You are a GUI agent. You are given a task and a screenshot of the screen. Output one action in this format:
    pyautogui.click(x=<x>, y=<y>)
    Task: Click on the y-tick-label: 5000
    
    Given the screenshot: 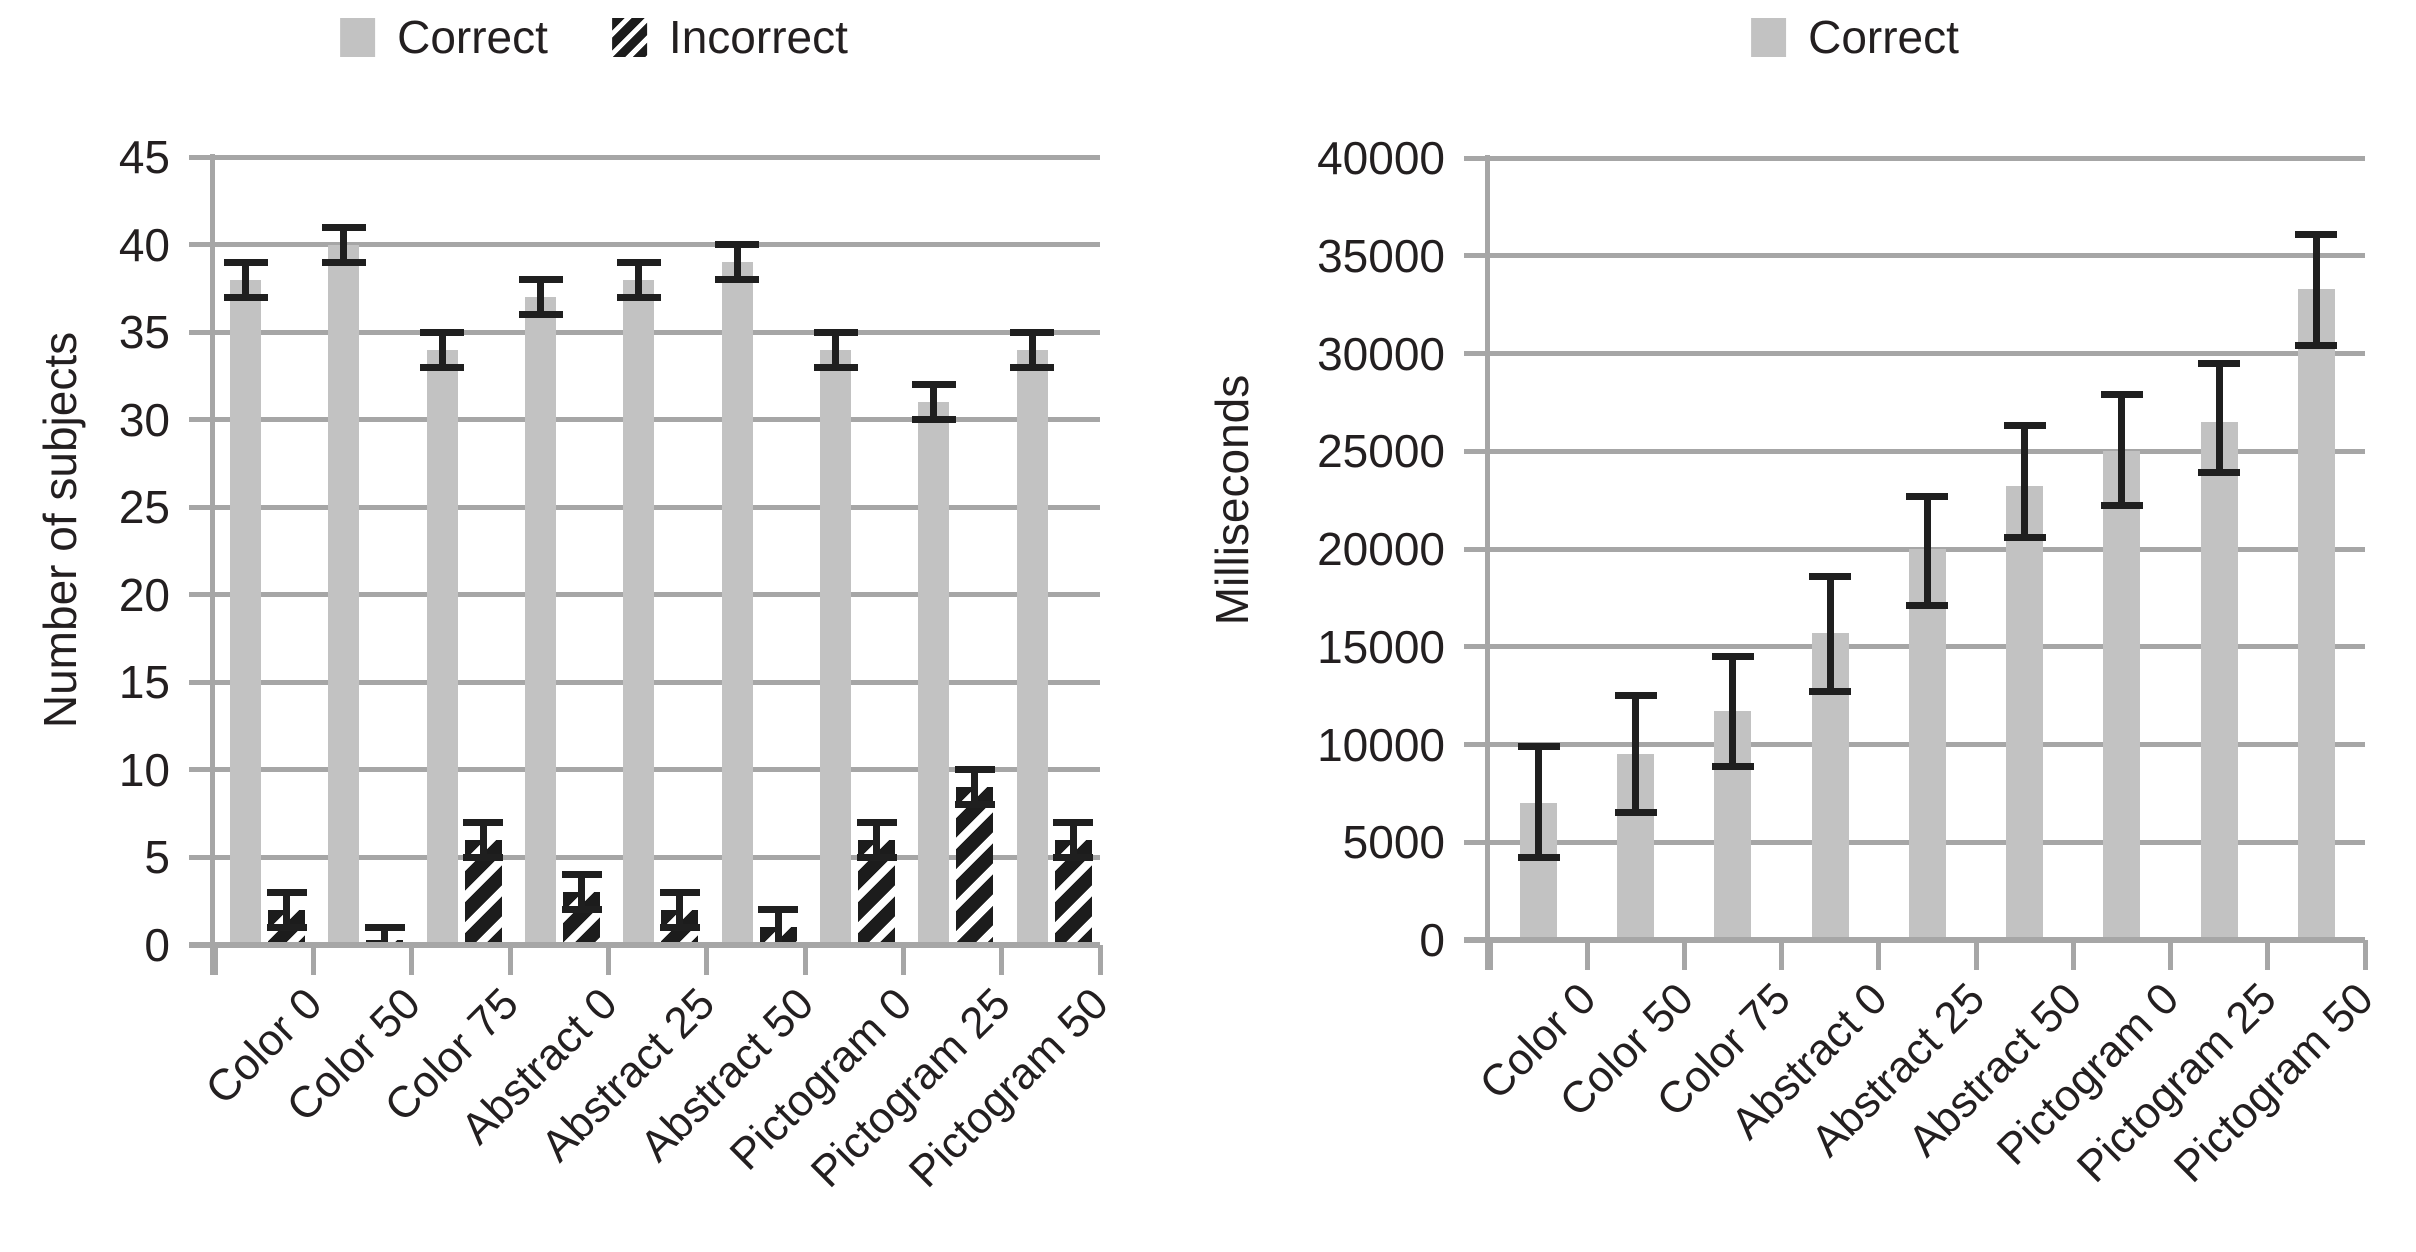 What is the action you would take?
    pyautogui.click(x=1393, y=842)
    